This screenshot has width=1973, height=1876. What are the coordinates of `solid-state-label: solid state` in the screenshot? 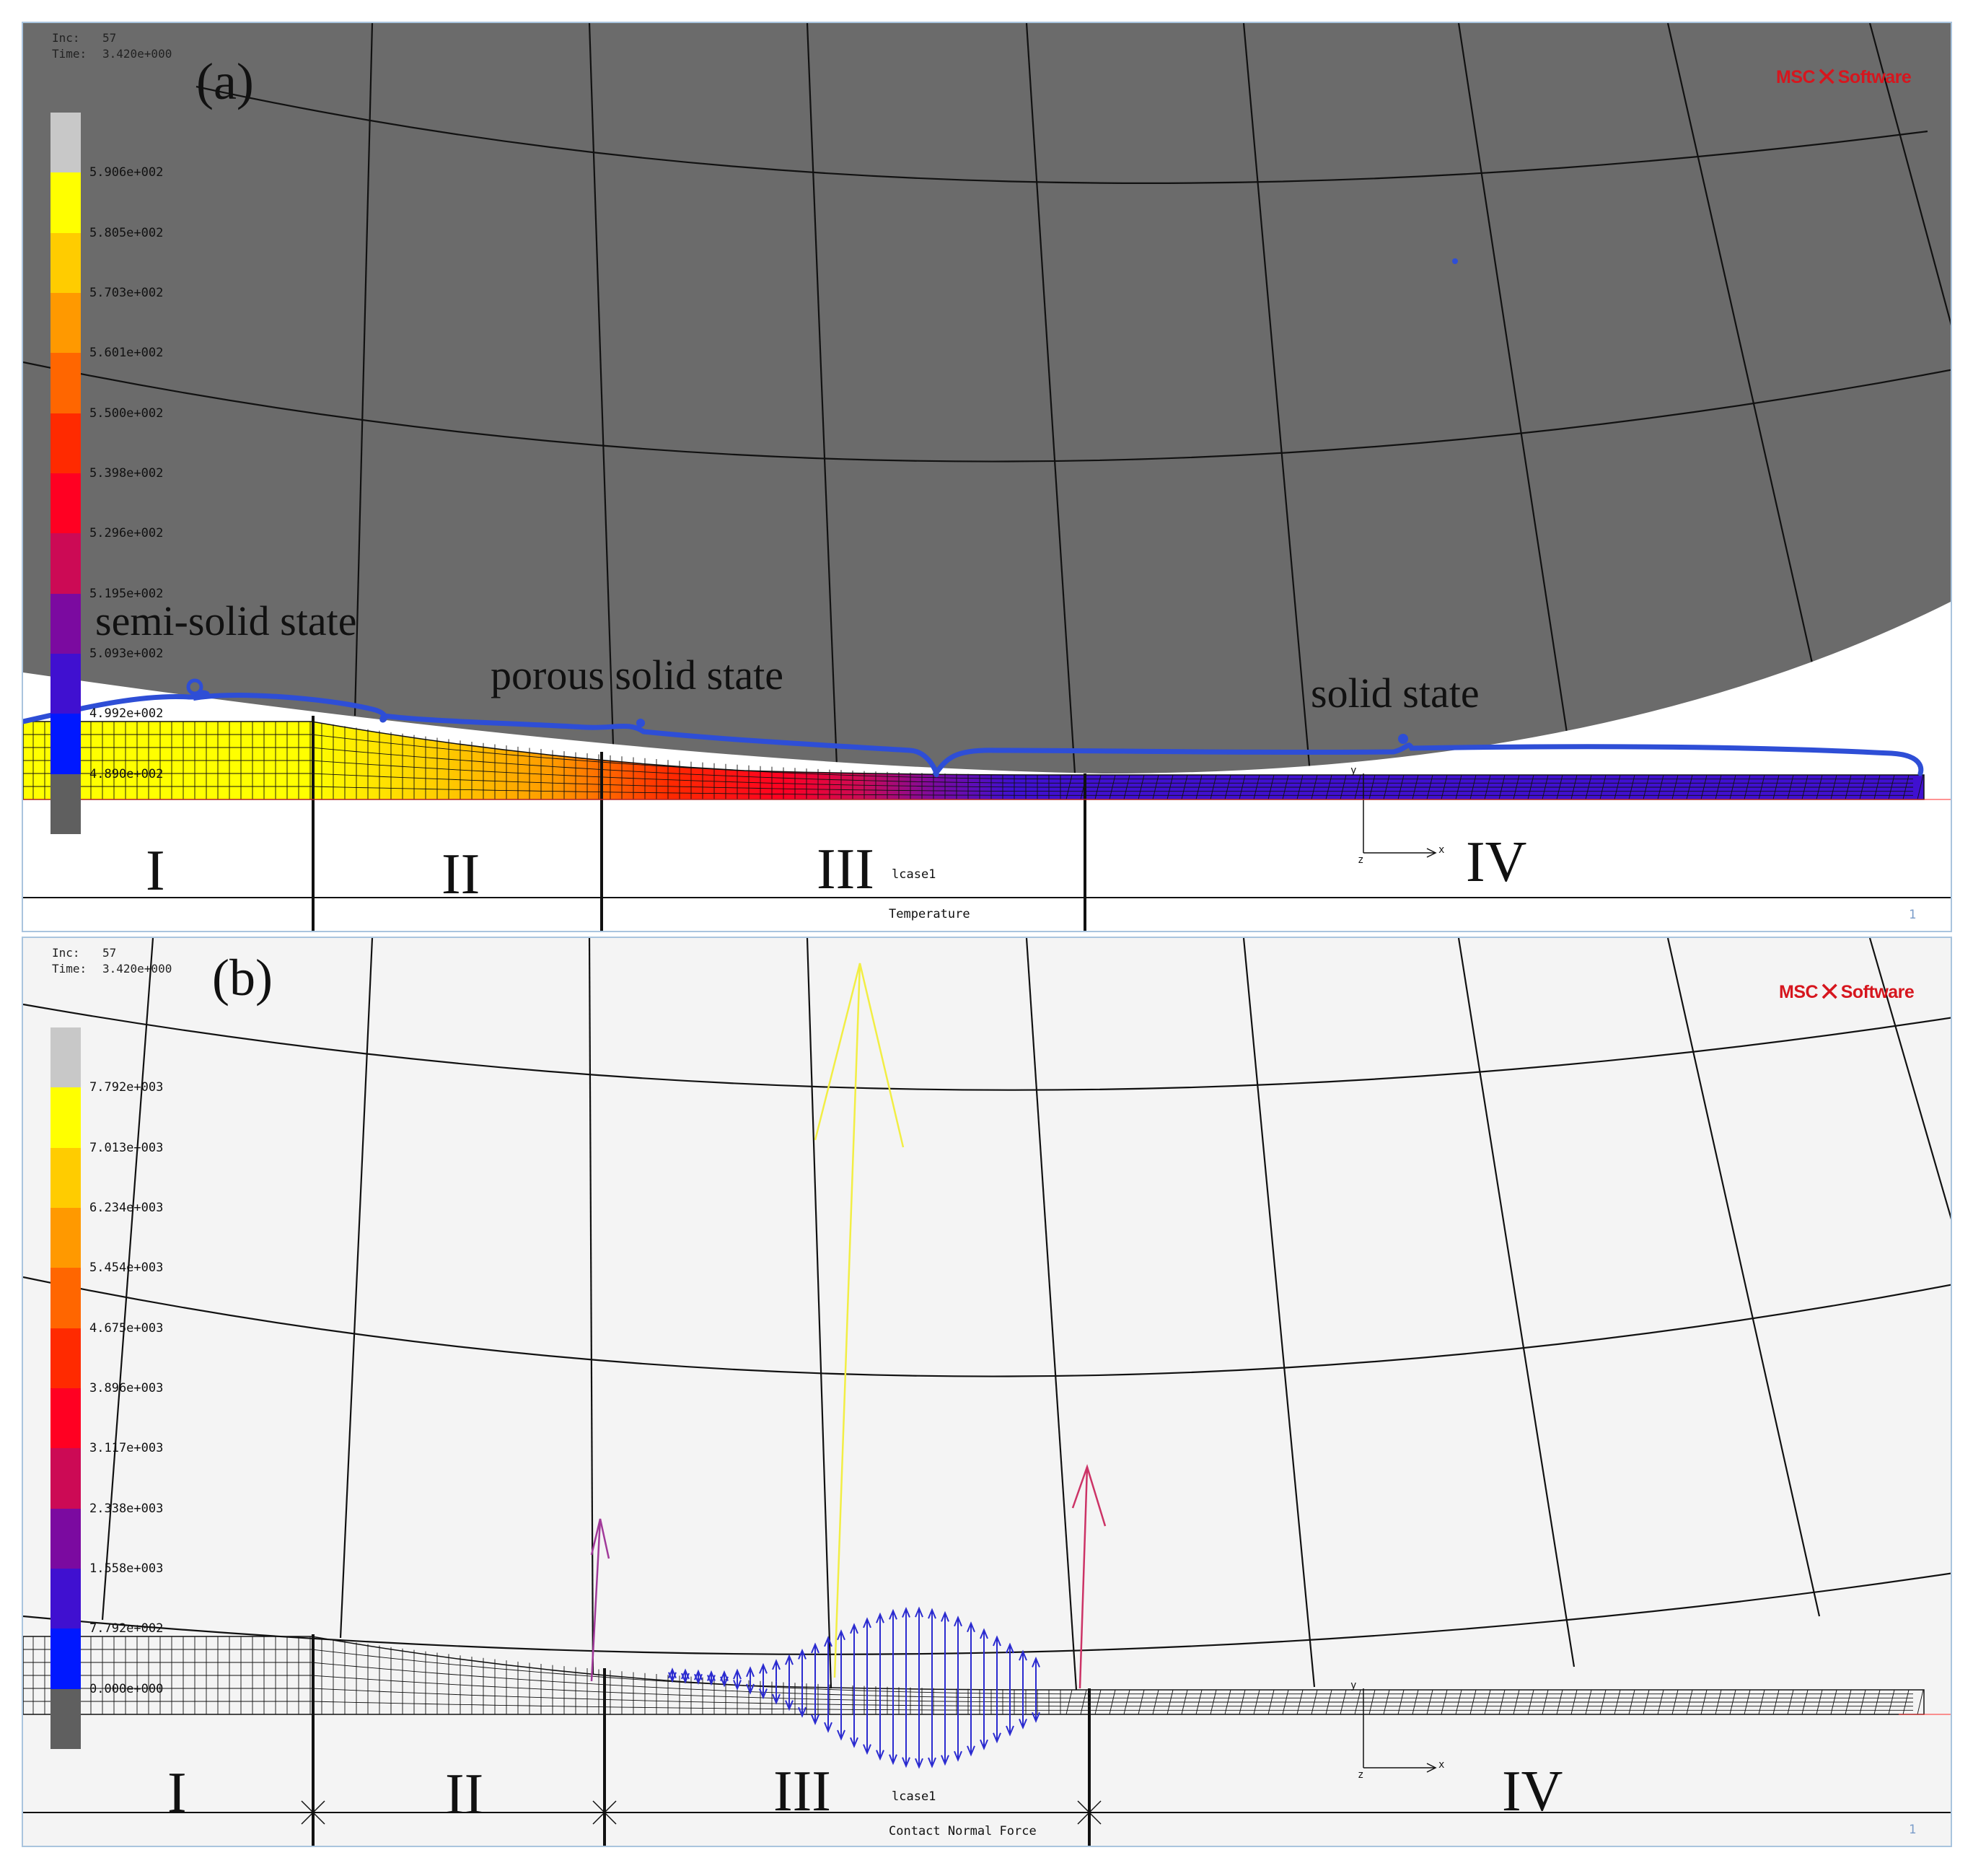 It's located at (1395, 693).